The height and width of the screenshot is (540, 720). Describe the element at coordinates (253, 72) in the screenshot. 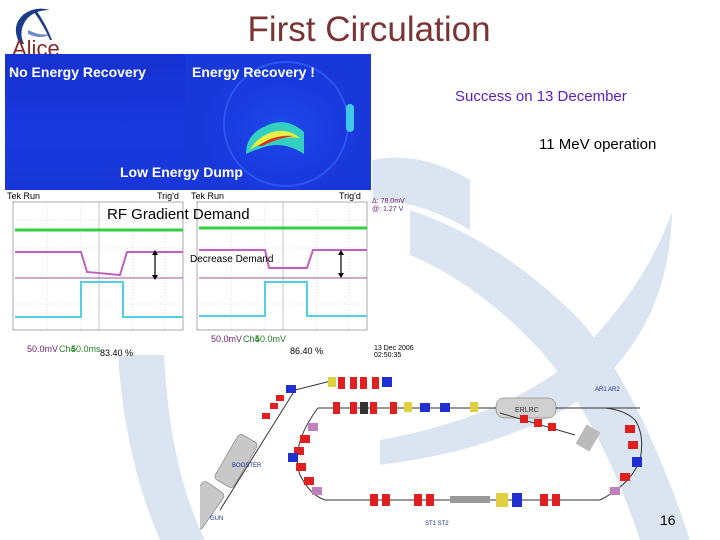

I see `label-energy-recovery: Energy Recovery !` at that location.